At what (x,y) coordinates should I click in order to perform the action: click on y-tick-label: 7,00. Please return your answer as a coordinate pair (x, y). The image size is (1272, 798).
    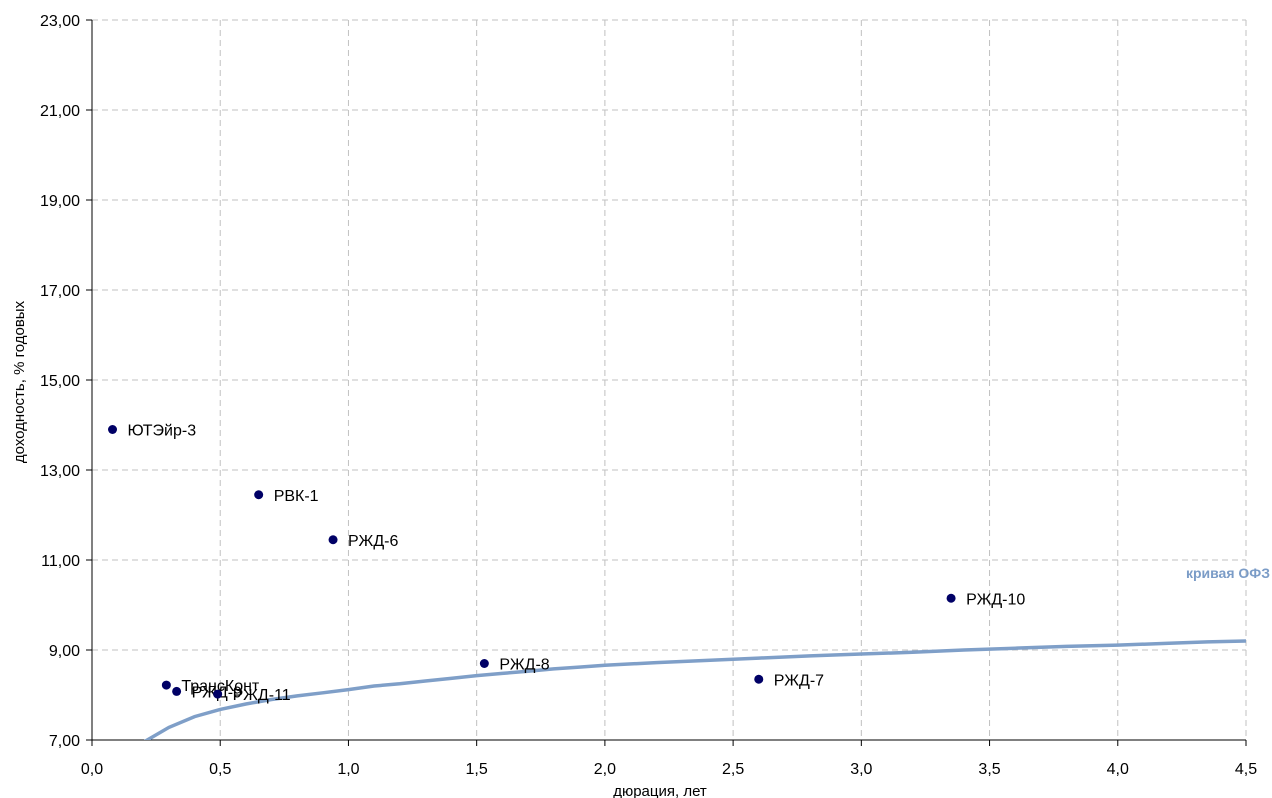
    Looking at the image, I should click on (64, 741).